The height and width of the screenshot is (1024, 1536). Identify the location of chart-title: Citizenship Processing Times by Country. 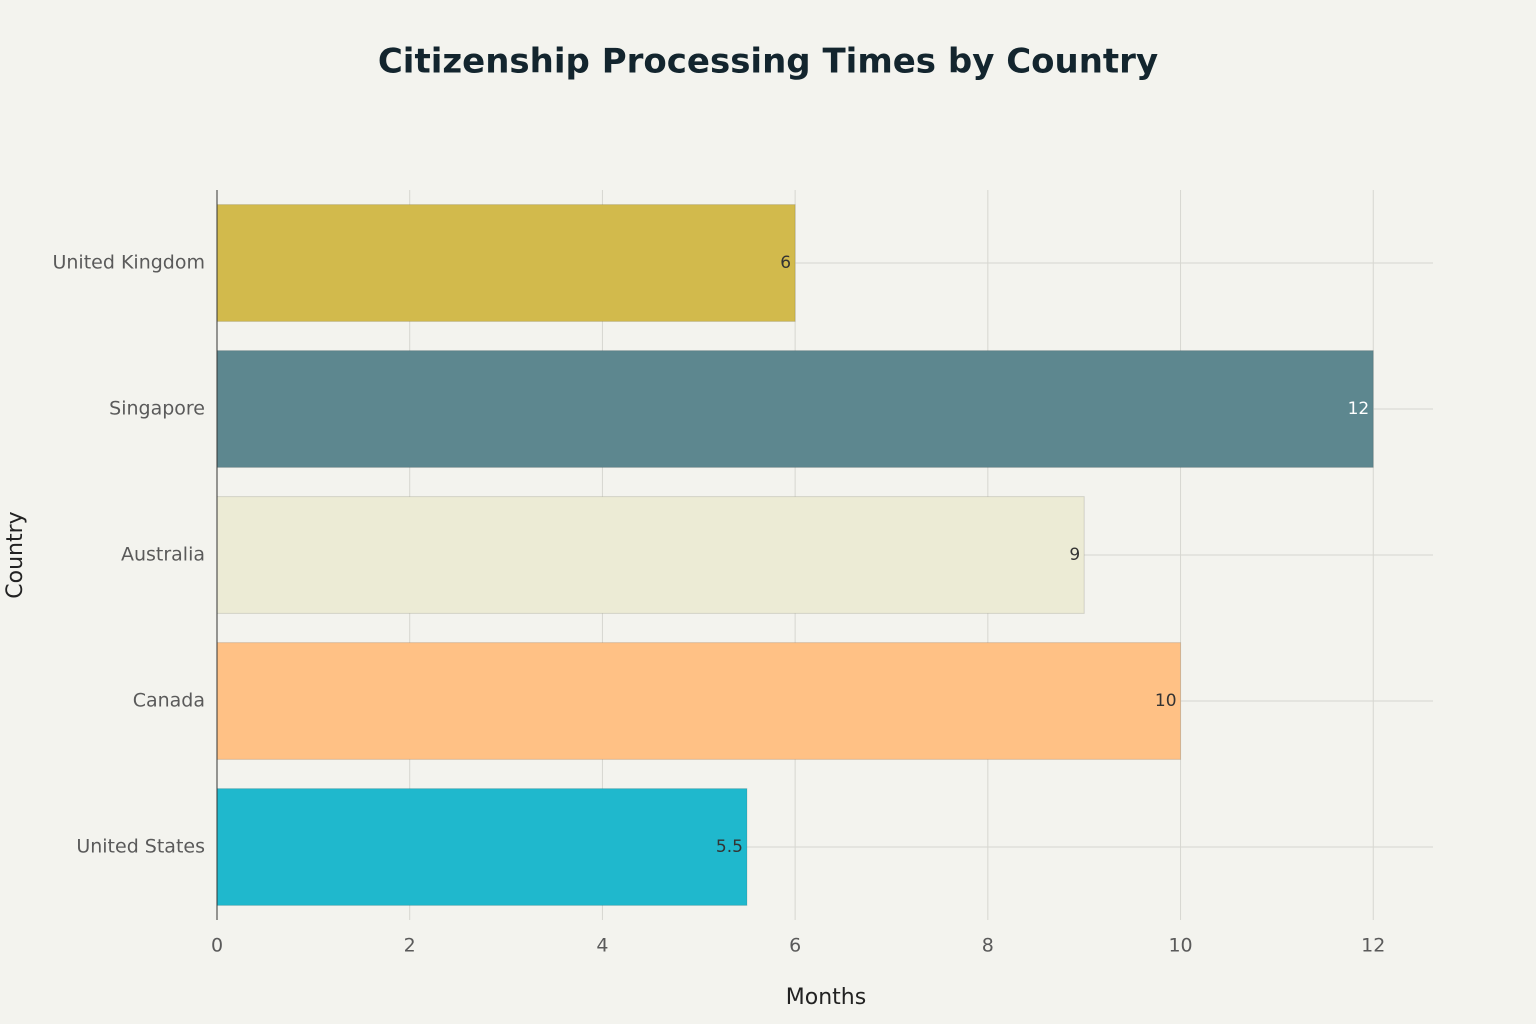
(768, 62).